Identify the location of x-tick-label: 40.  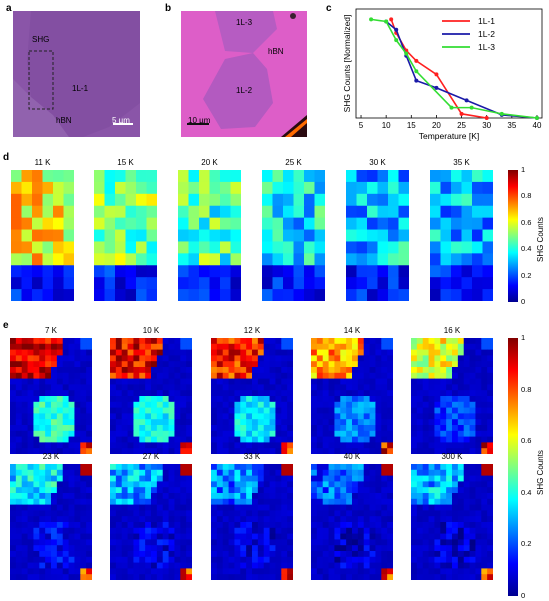
(537, 125).